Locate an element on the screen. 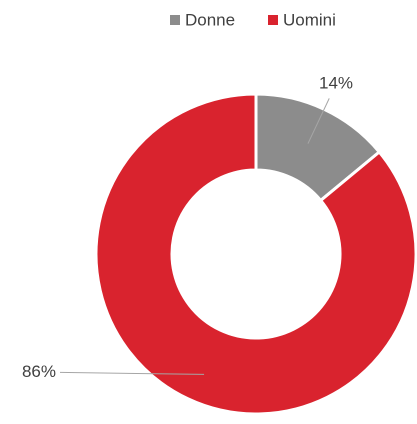 This screenshot has height=424, width=417. data-label: 14% is located at coordinates (336, 82).